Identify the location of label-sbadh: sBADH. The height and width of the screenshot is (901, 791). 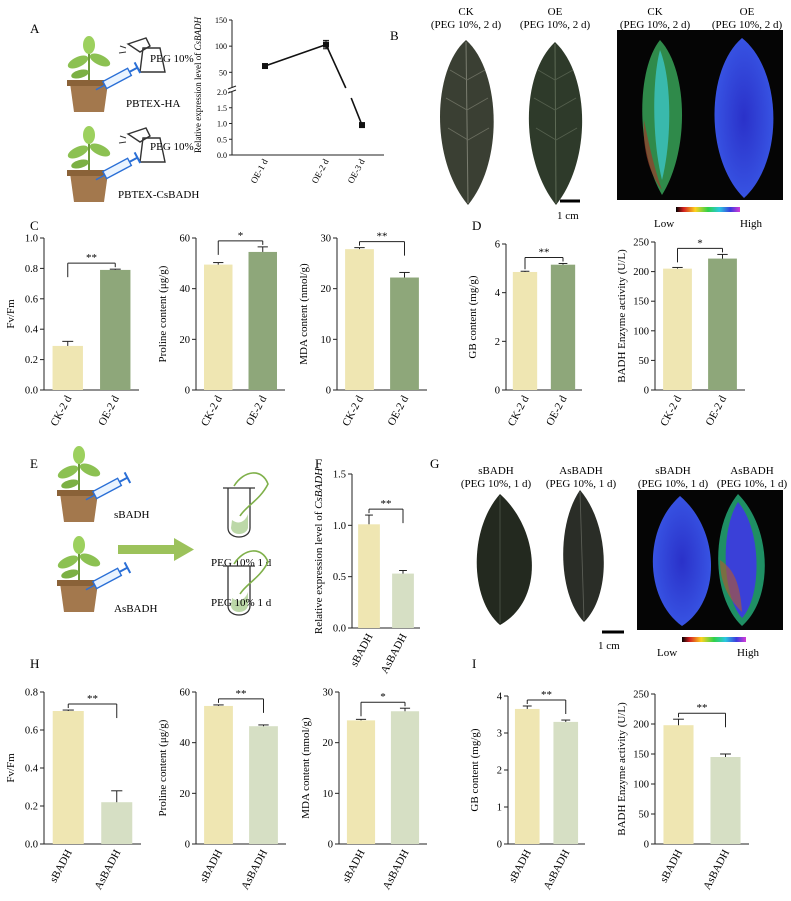
(132, 515).